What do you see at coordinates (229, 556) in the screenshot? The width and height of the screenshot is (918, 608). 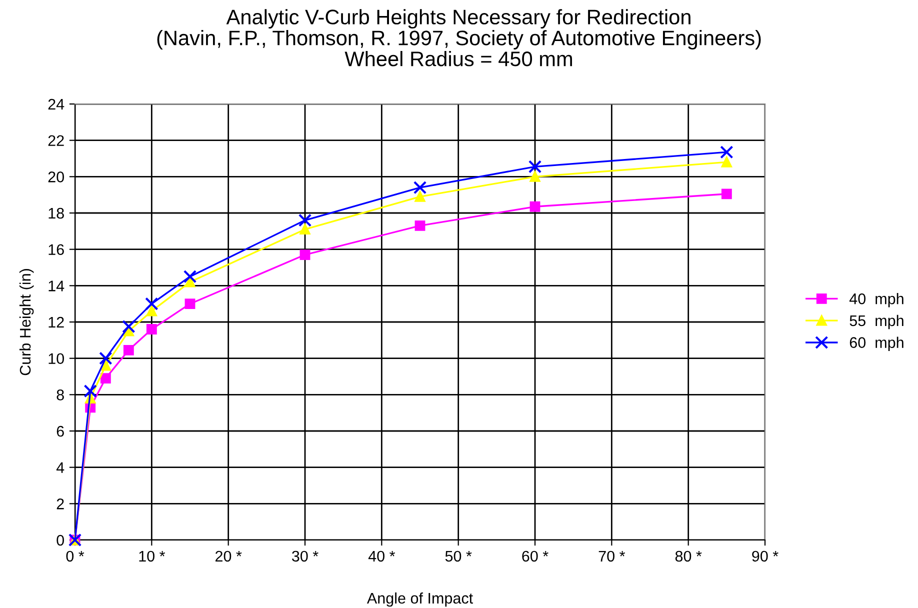 I see `x-tick-label: 20 *` at bounding box center [229, 556].